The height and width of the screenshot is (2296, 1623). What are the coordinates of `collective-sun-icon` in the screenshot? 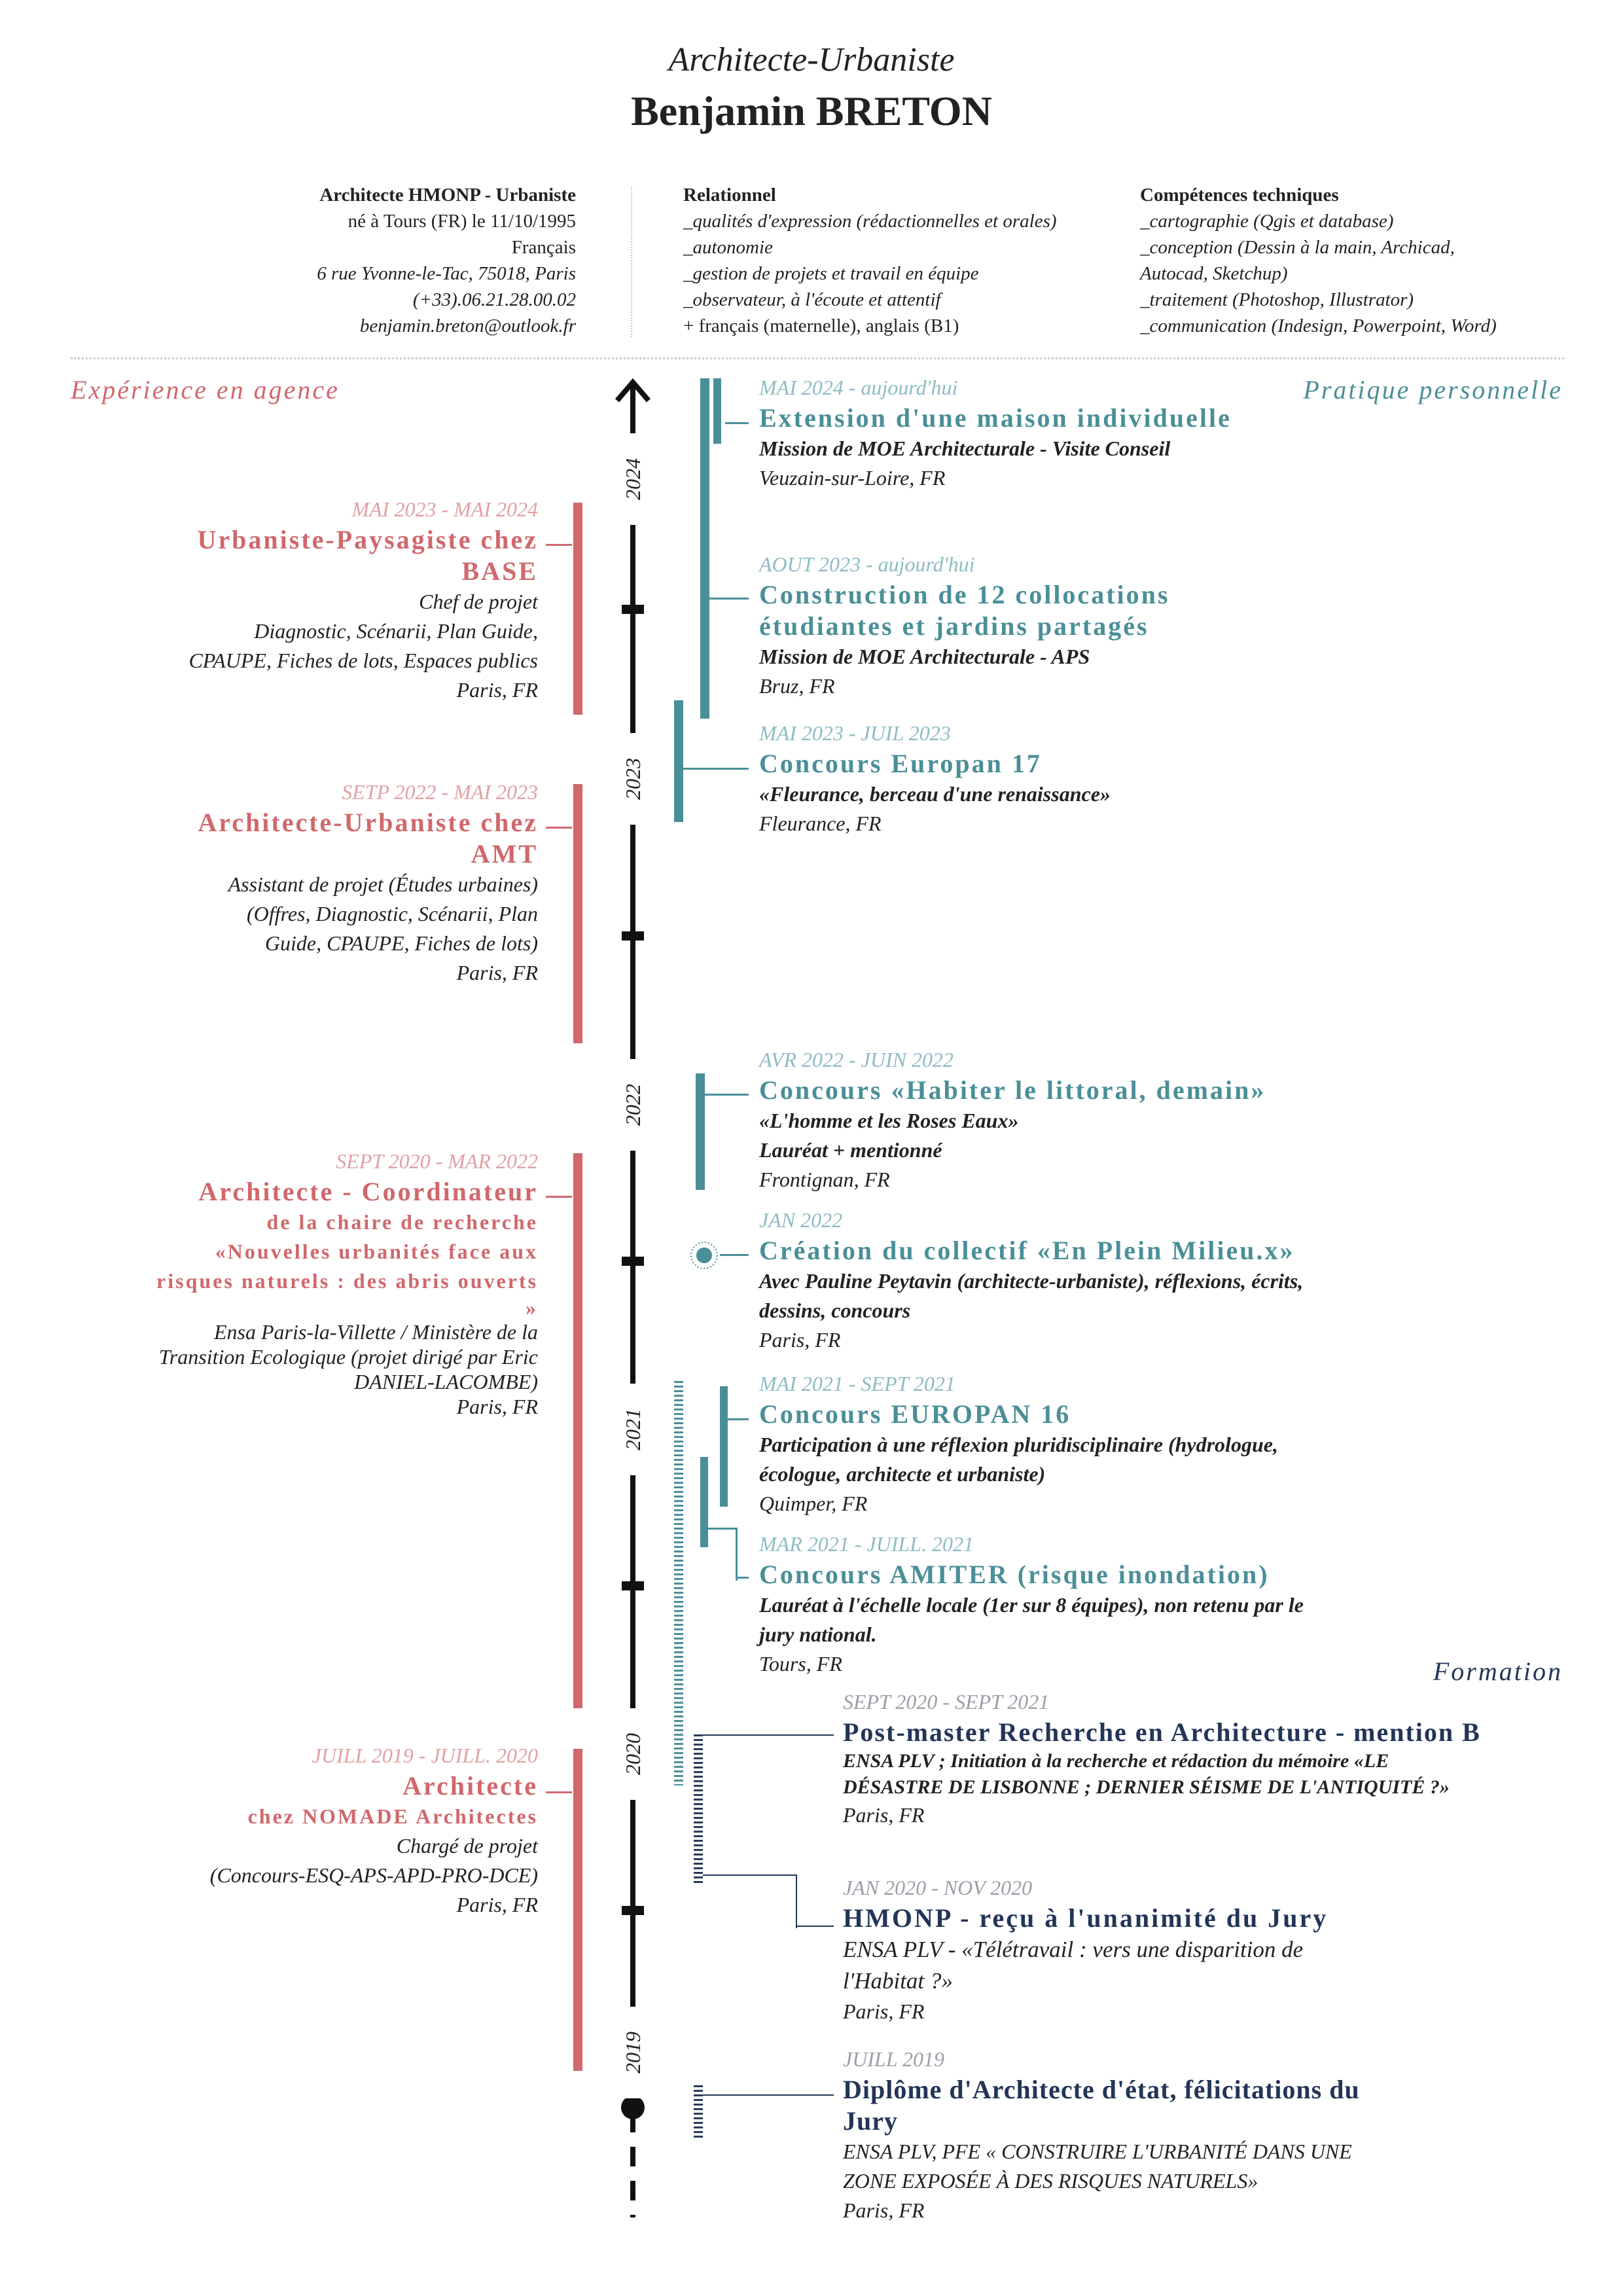 It's located at (704, 1255).